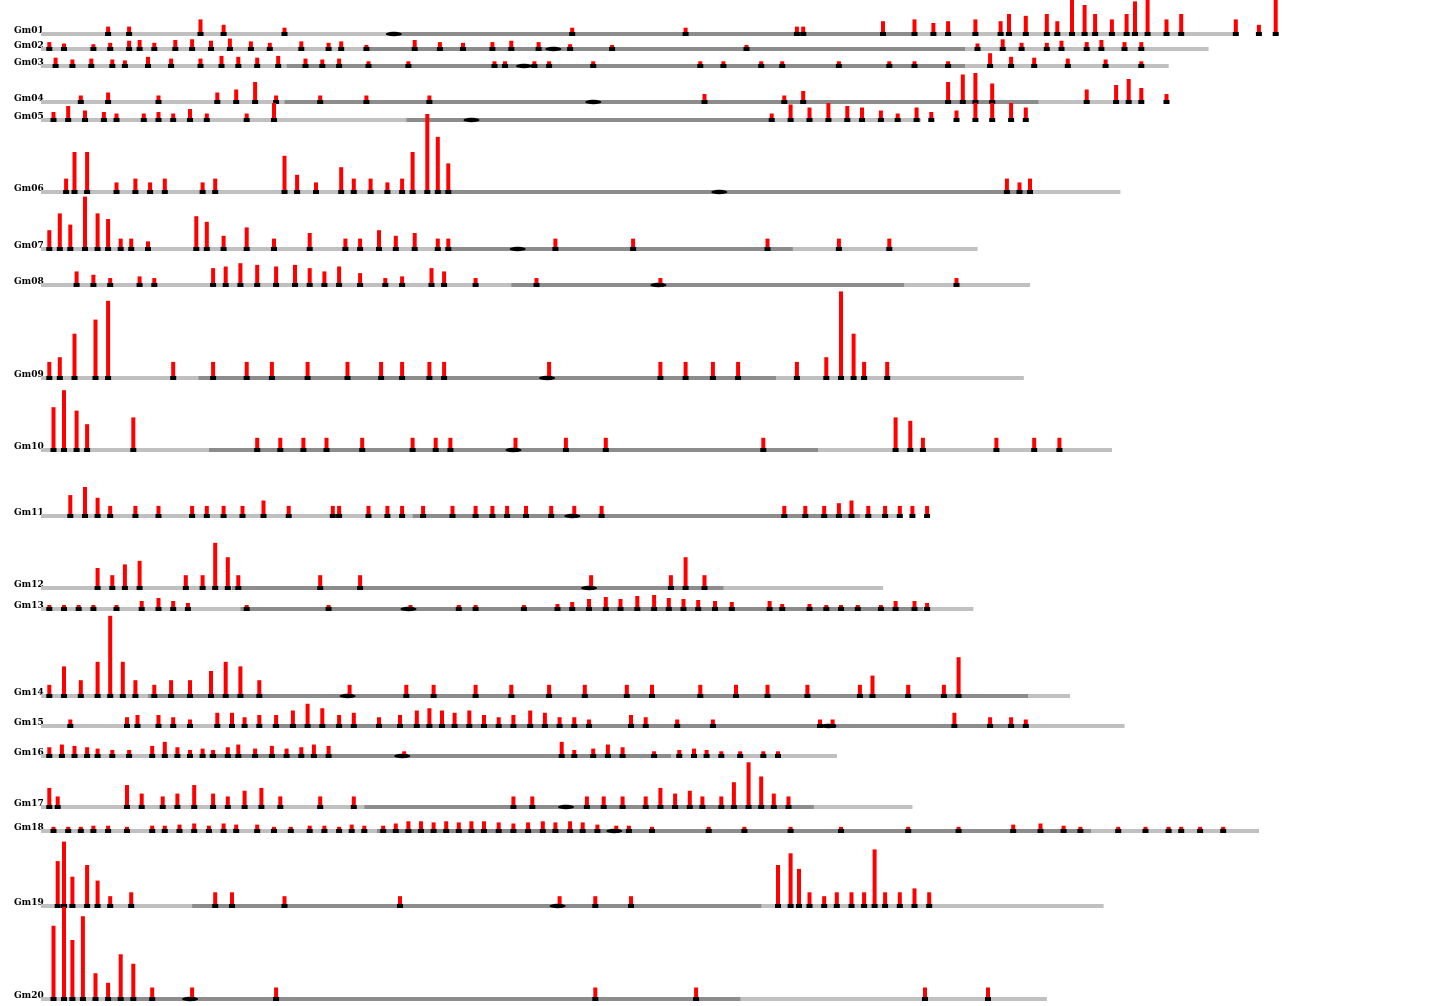 The height and width of the screenshot is (1006, 1445). Describe the element at coordinates (542, 657) in the screenshot. I see `track-gm14: Gm14` at that location.